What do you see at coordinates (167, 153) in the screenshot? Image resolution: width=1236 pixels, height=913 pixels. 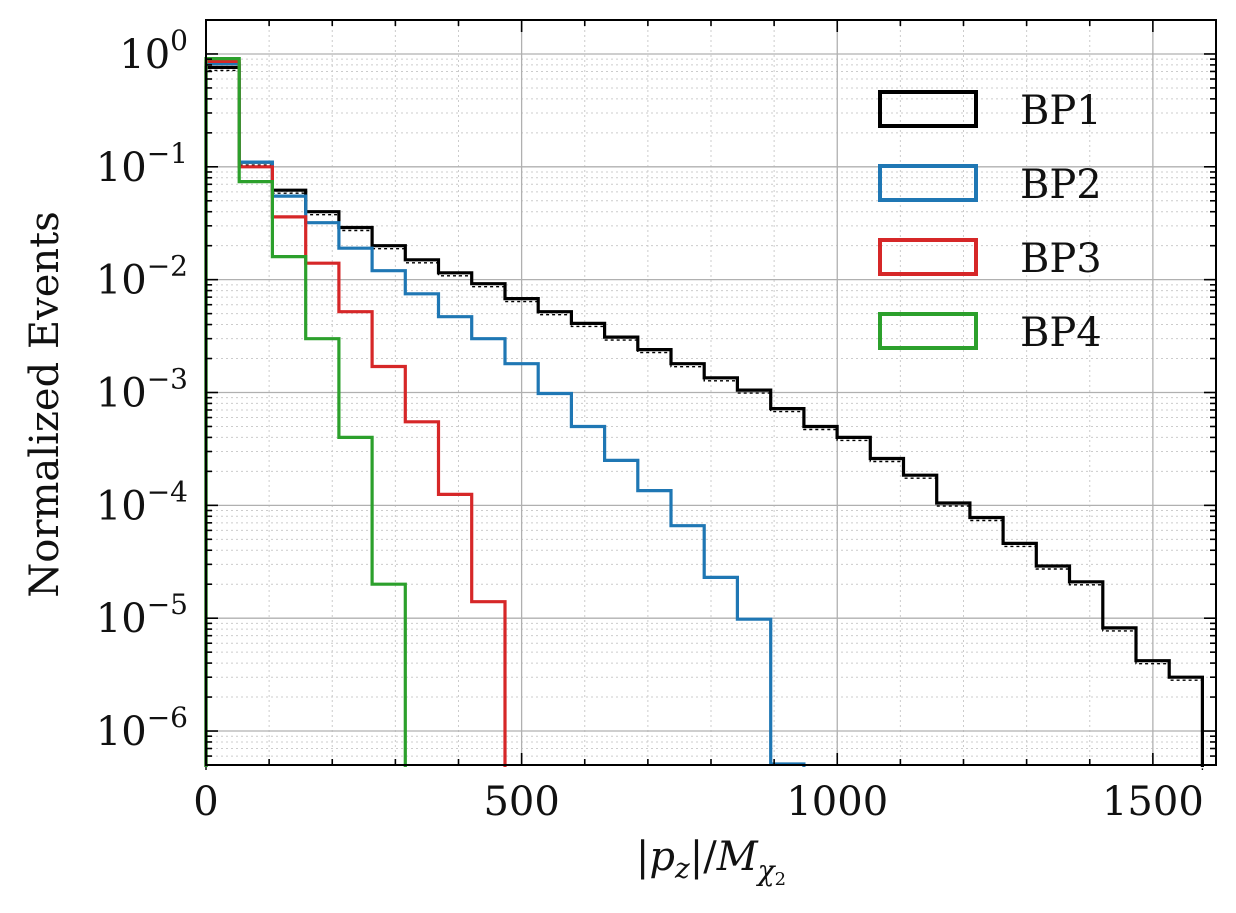 I see `y-tick-label-exponent: −1` at bounding box center [167, 153].